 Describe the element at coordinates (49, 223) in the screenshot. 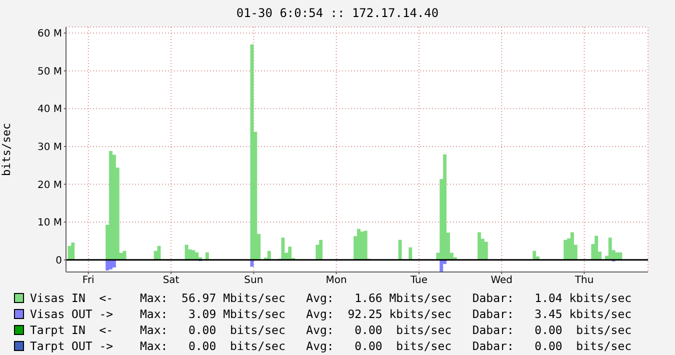

I see `y-tick-label: 10 M` at that location.